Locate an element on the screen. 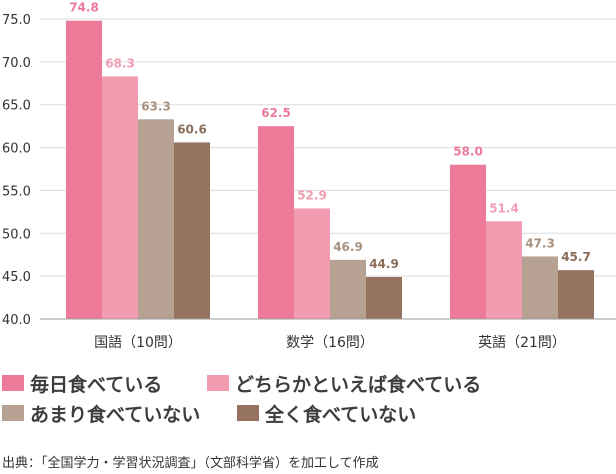  legend-swatch-daily is located at coordinates (13, 383).